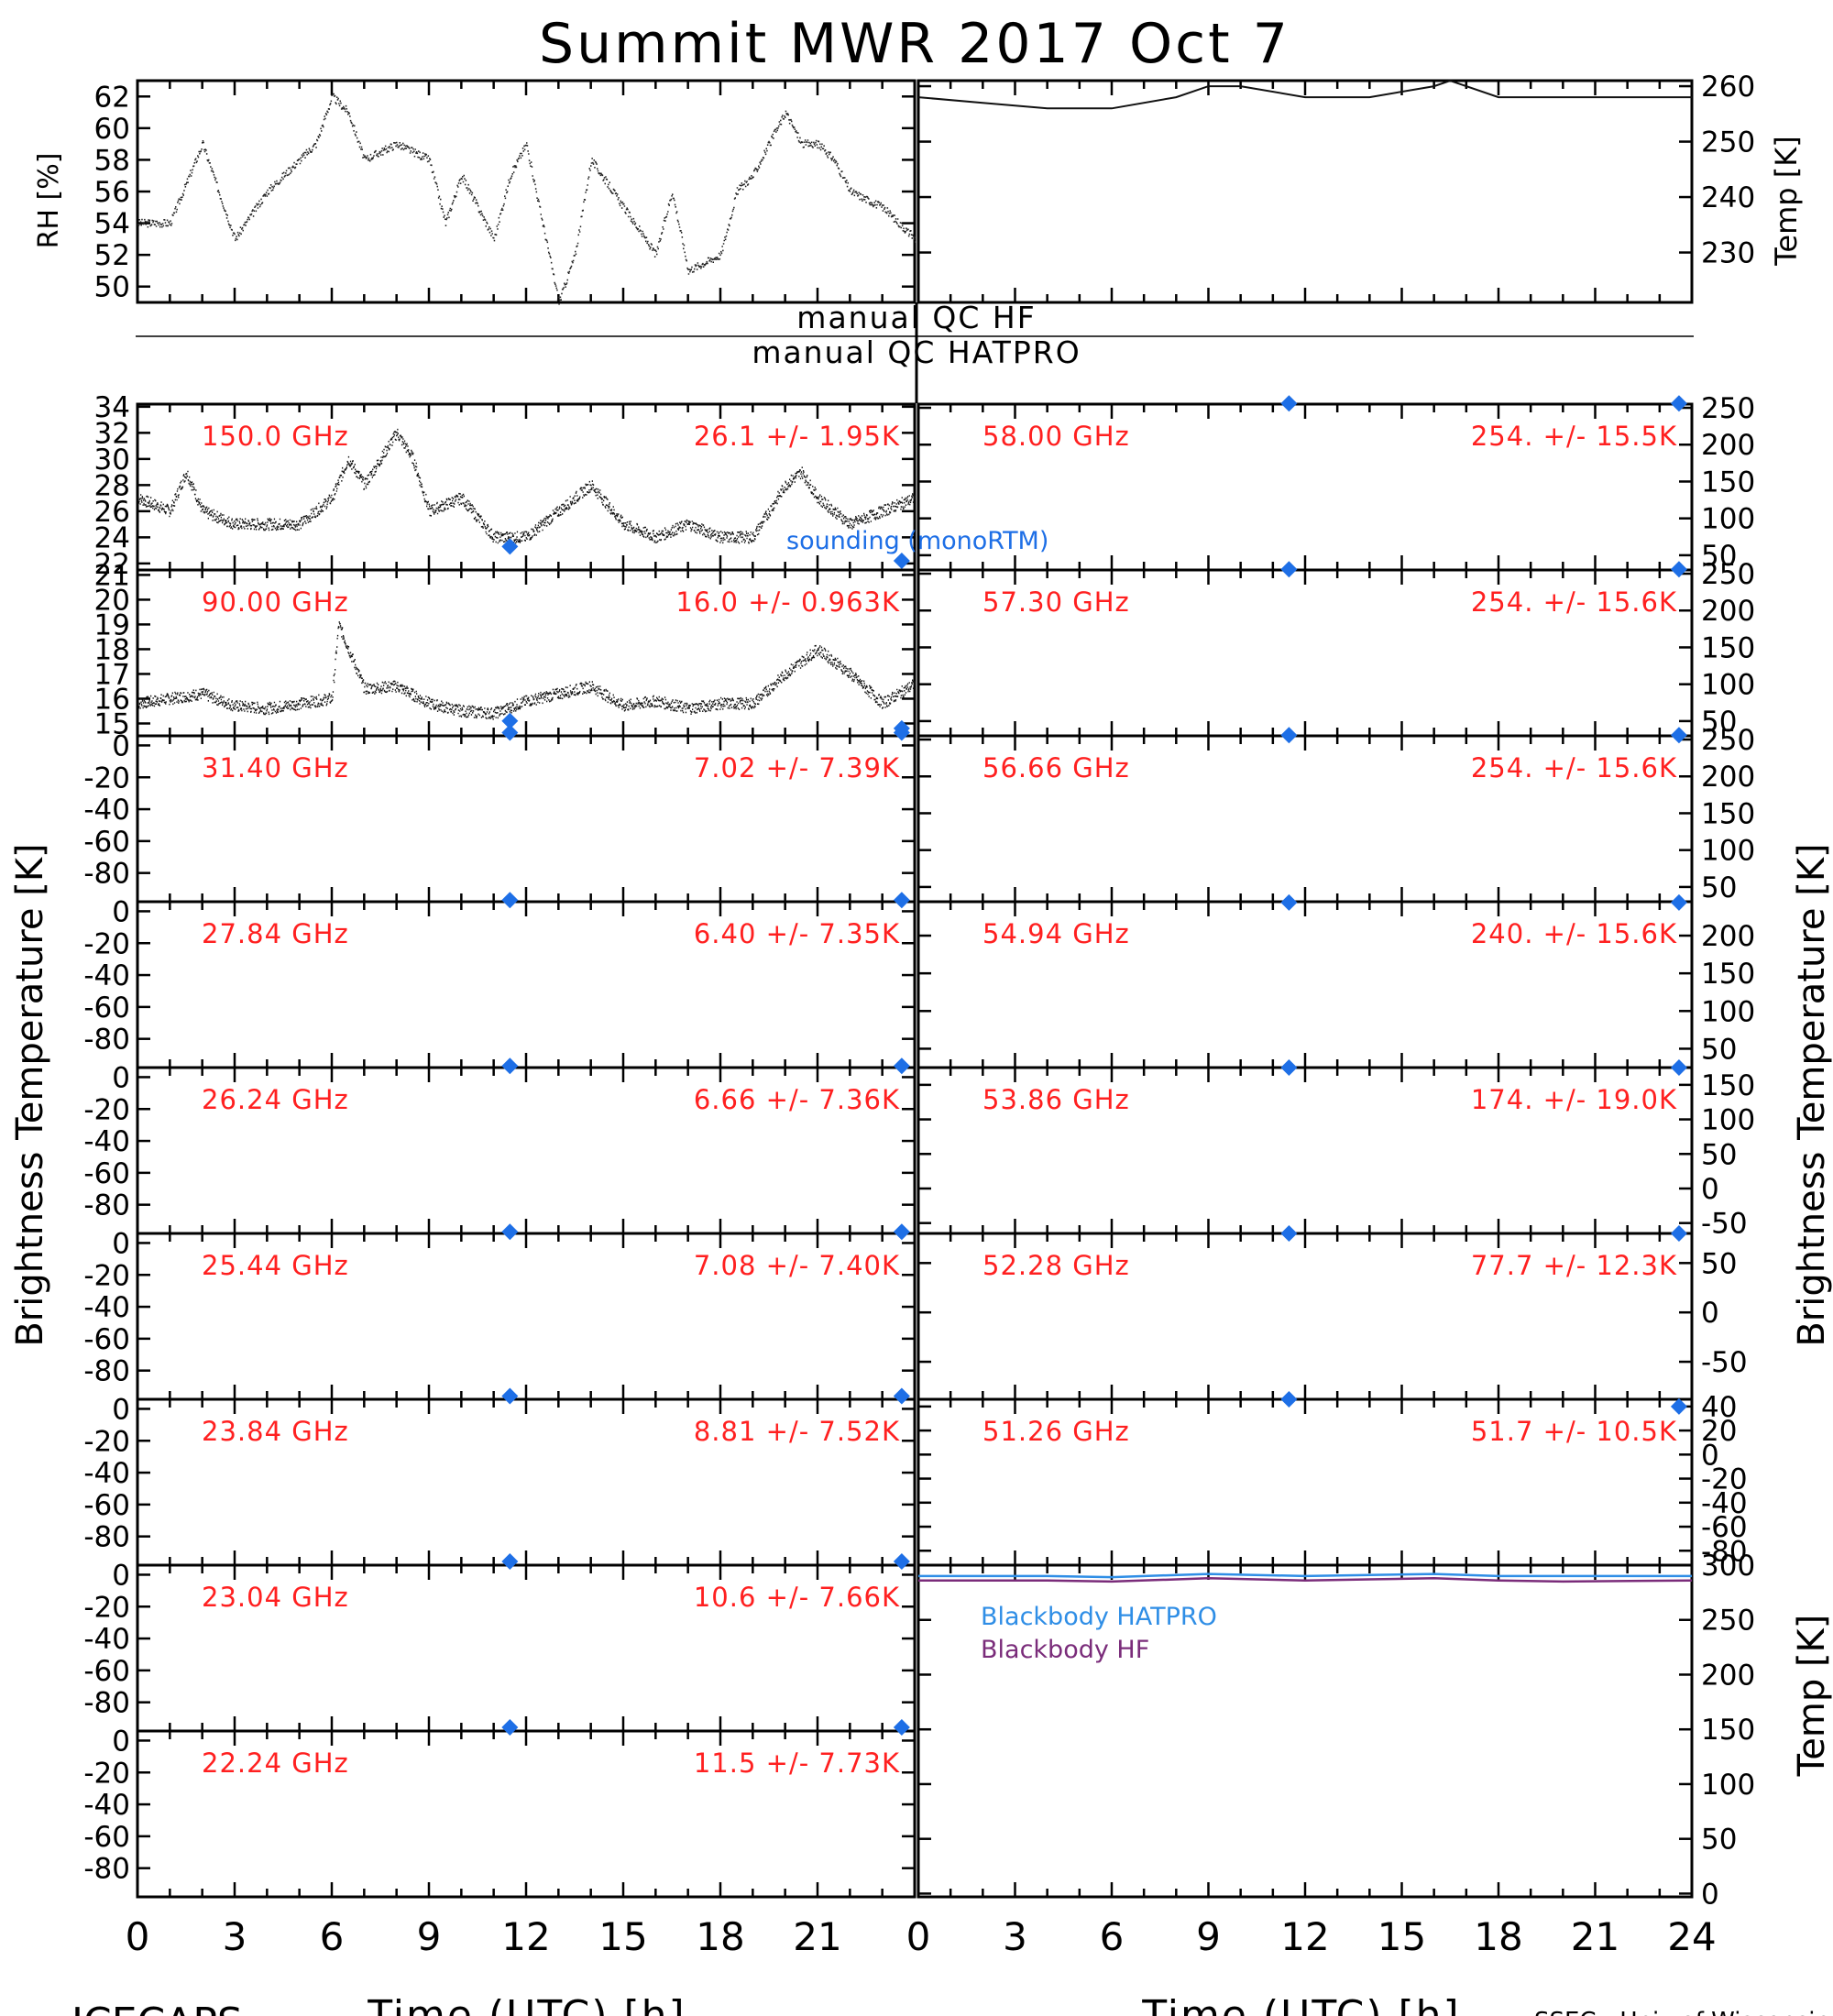 The height and width of the screenshot is (2016, 1833). I want to click on xtick-label-right: 24, so click(1691, 1936).